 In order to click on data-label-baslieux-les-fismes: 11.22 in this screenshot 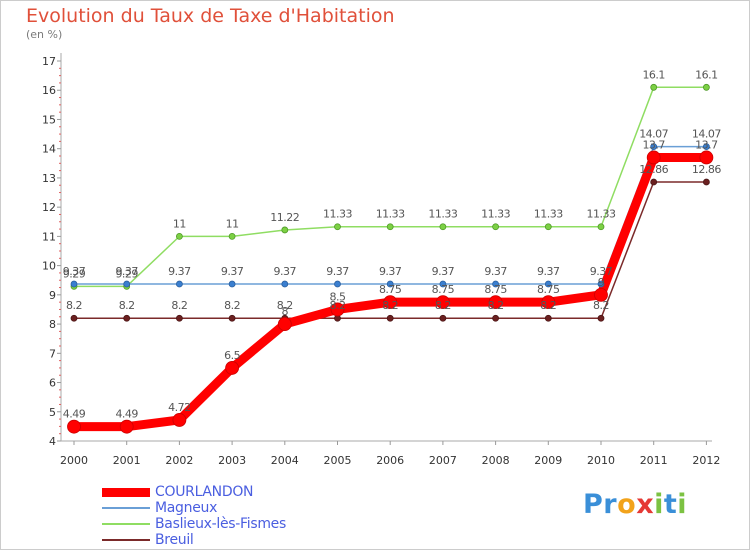, I will do `click(284, 217)`.